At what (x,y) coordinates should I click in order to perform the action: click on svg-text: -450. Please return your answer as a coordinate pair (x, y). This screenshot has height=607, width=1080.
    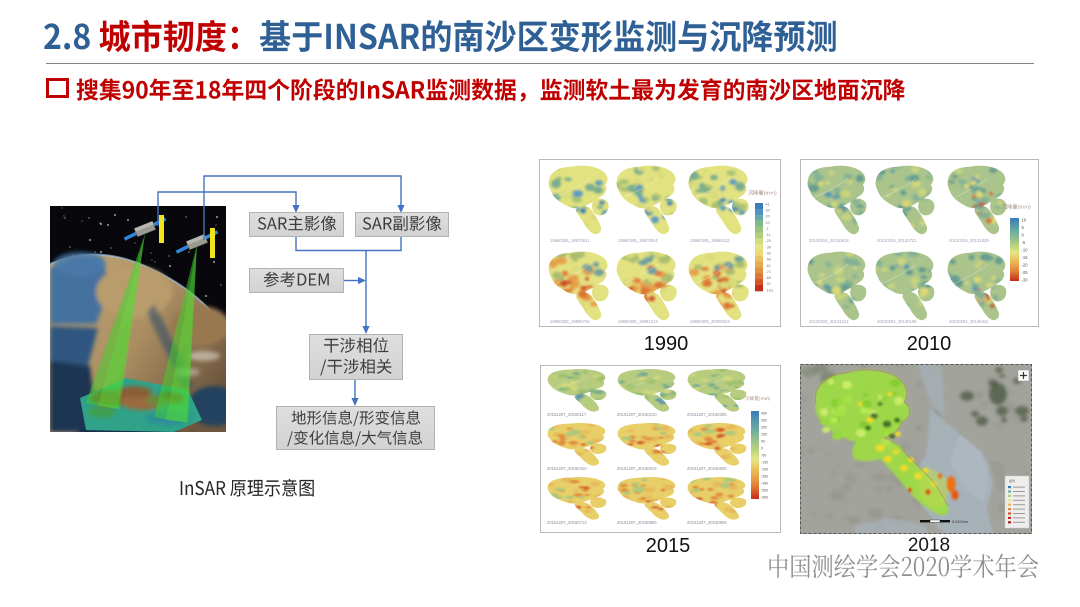
    Looking at the image, I should click on (764, 483).